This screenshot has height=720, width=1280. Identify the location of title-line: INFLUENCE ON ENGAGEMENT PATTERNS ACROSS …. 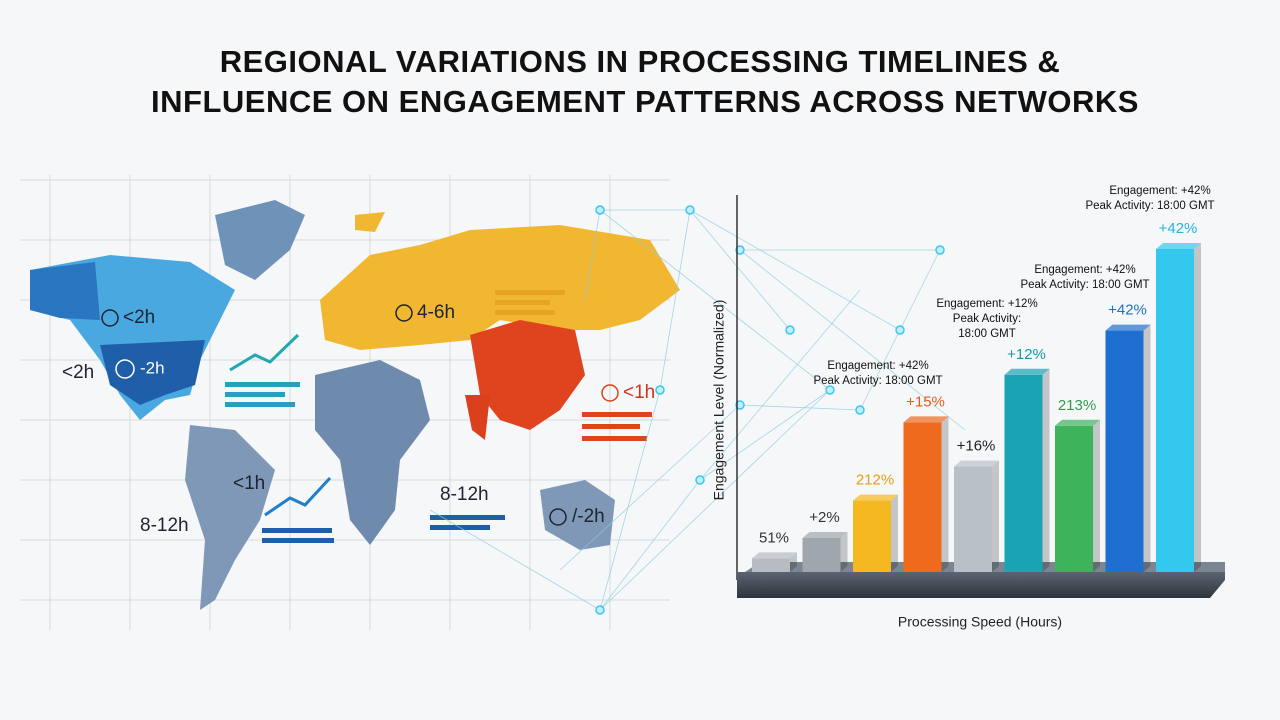
(645, 101).